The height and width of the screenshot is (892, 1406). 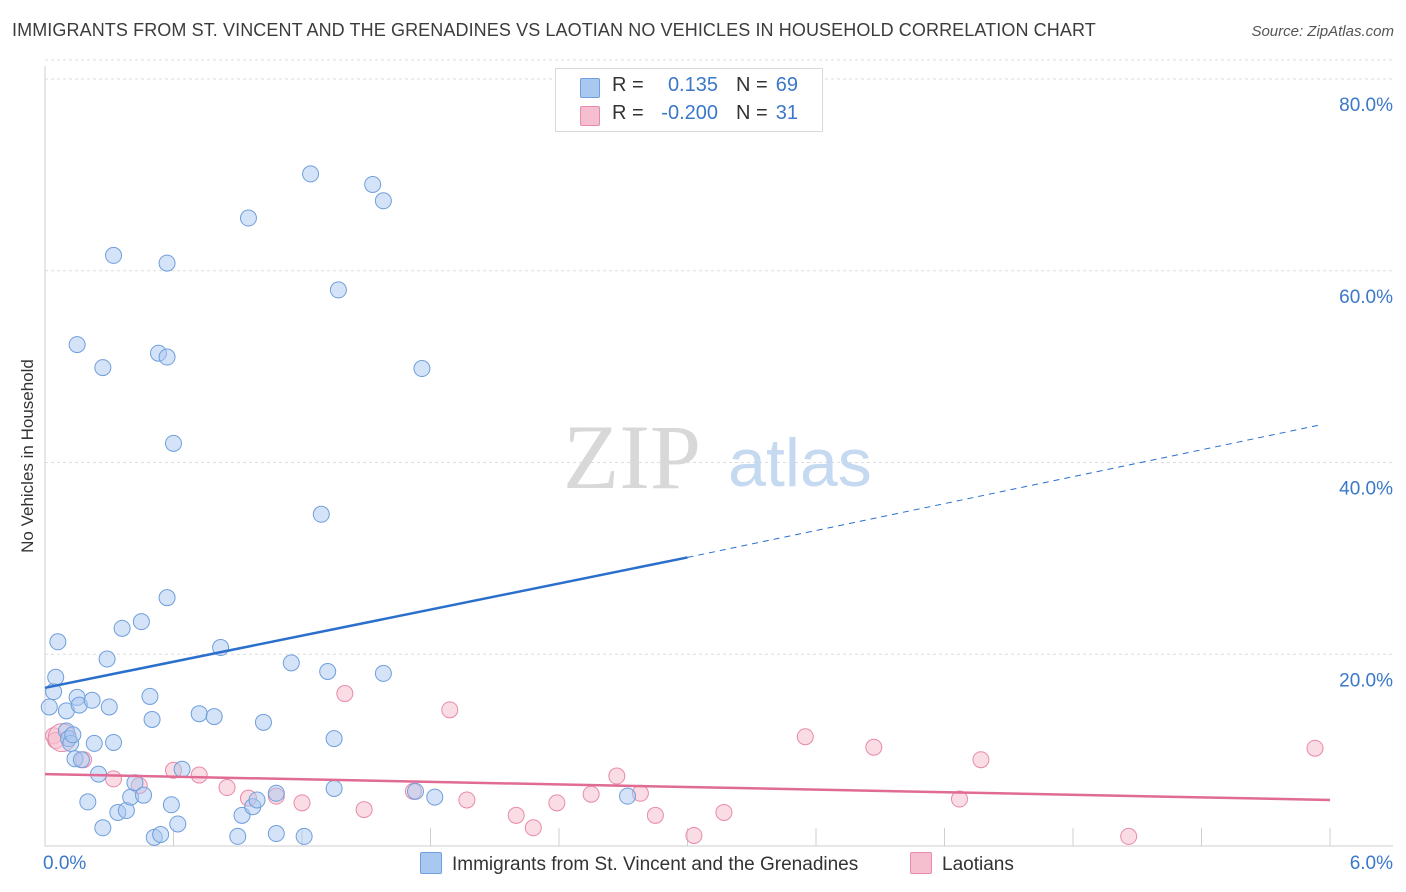 I want to click on watermark-zip: ZIP, so click(x=632, y=457).